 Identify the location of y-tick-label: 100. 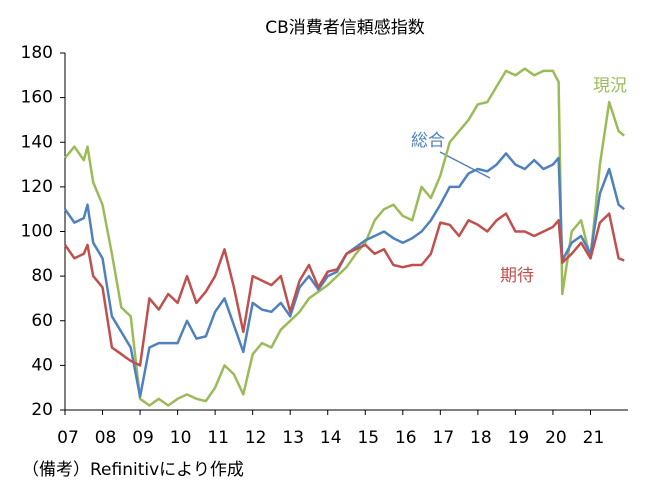
(37, 232).